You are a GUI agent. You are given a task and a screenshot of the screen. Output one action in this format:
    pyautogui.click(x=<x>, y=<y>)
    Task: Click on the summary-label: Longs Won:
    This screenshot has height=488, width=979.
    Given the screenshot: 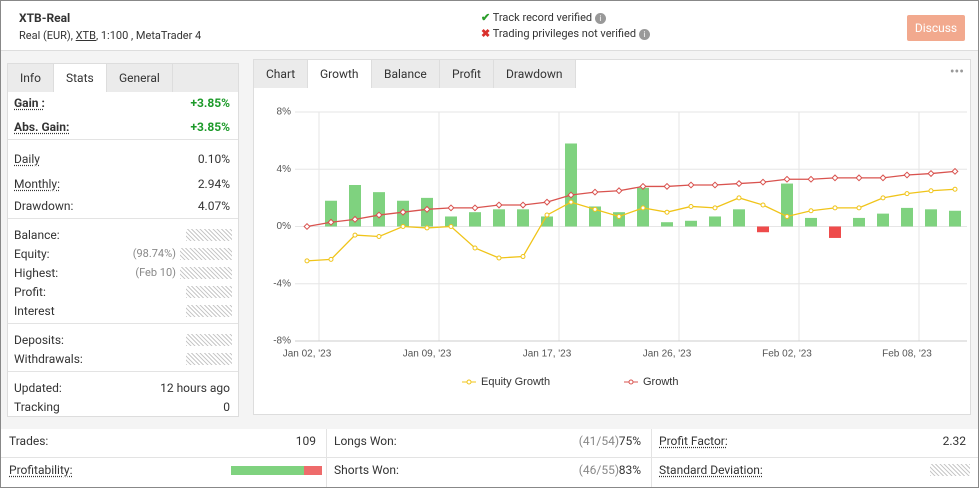 What is the action you would take?
    pyautogui.click(x=365, y=441)
    